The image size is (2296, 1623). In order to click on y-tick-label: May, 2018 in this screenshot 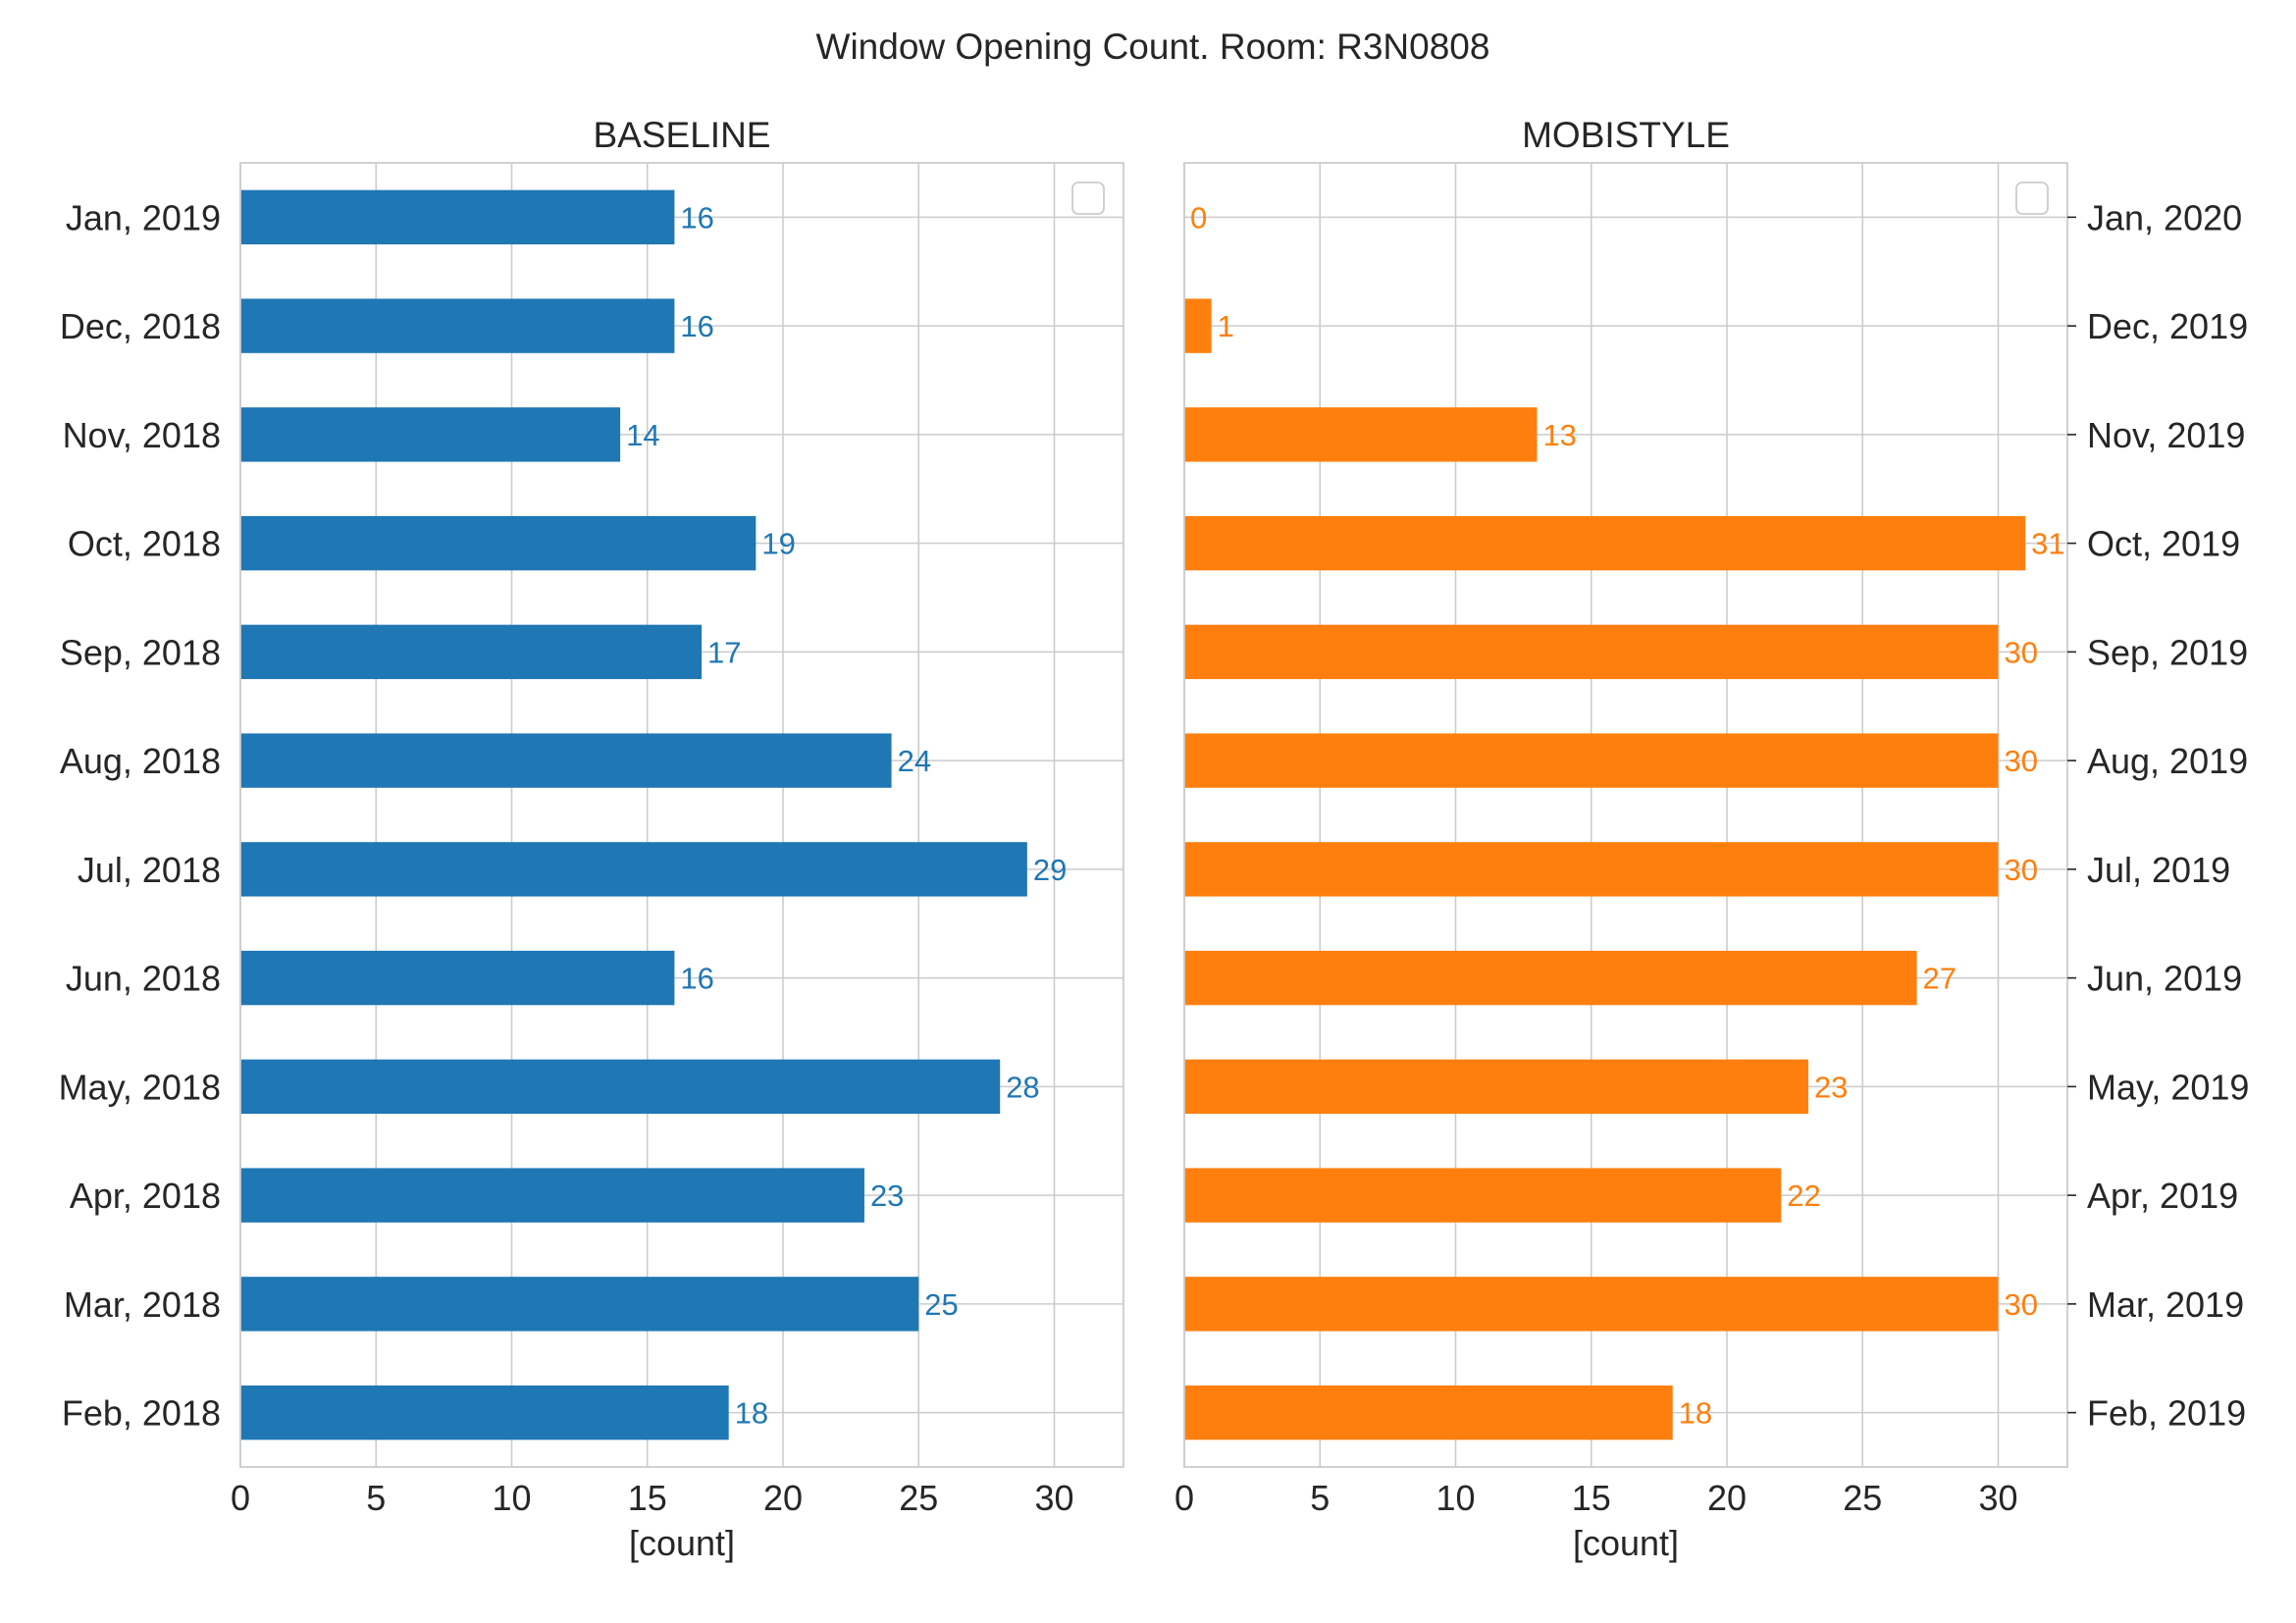, I will do `click(140, 1087)`.